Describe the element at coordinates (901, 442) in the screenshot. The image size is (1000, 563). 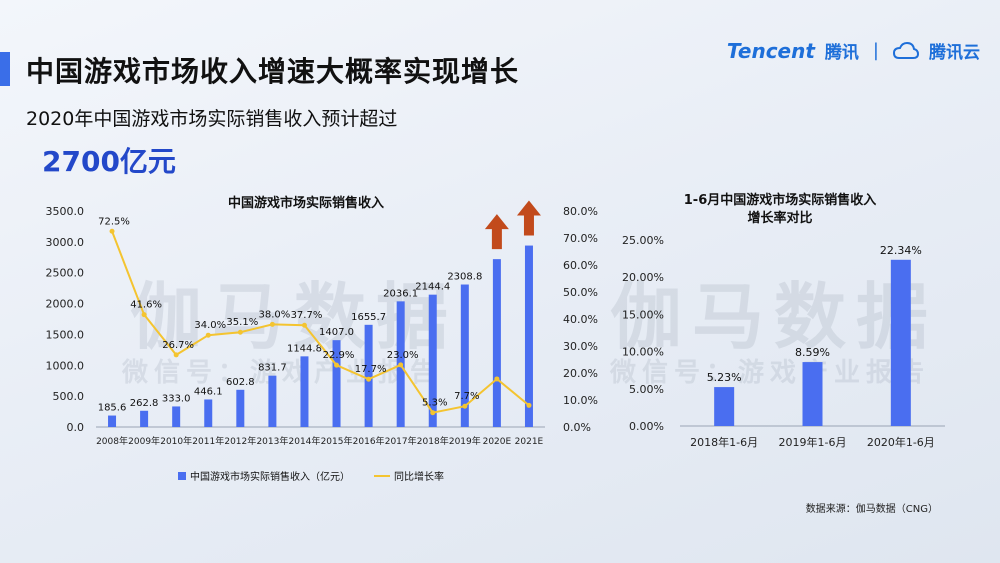
I see `x-tick-label: 2020年1-6月` at that location.